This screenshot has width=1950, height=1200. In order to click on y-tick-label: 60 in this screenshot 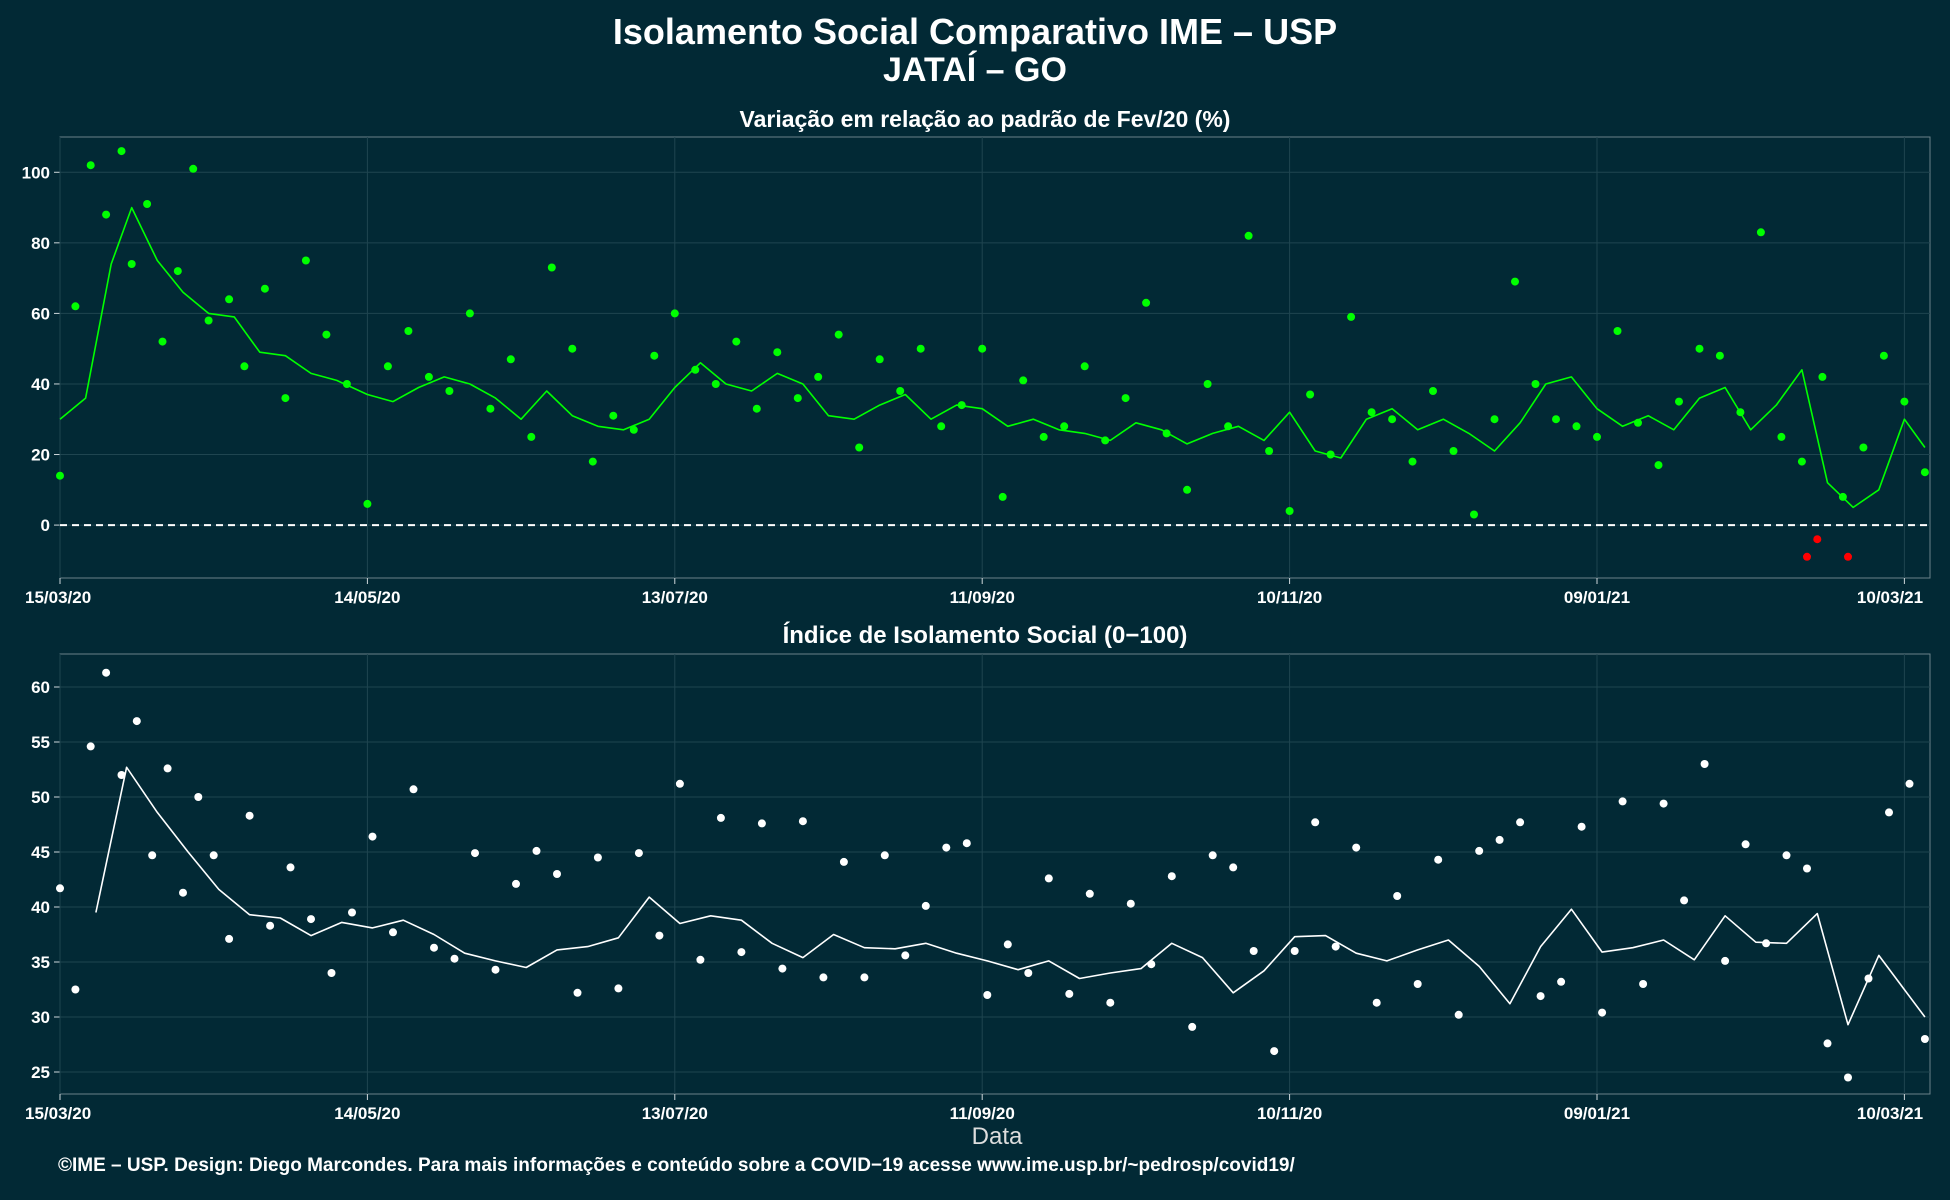, I will do `click(40, 313)`.